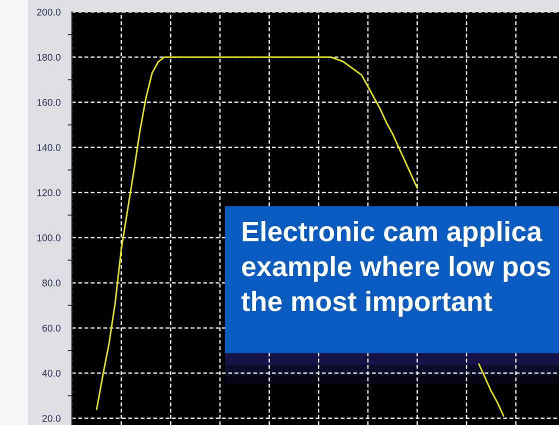  I want to click on y-tick-label: 80.0, so click(51, 283).